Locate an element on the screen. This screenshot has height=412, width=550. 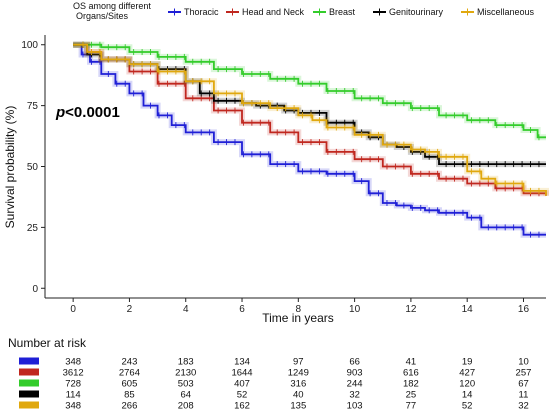
p-value-prefix: p is located at coordinates (60, 112).